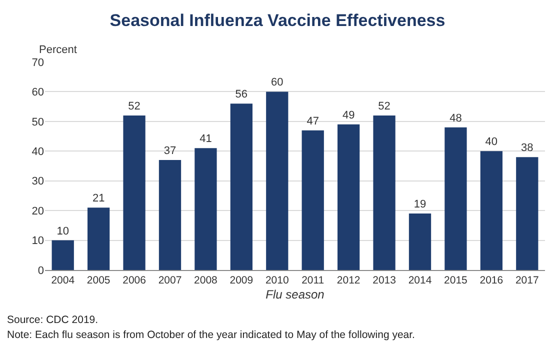 The height and width of the screenshot is (348, 555). I want to click on y-tick-label: 60, so click(38, 92).